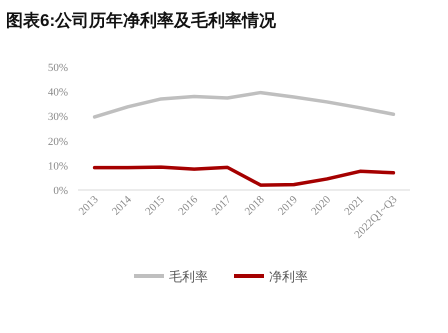  I want to click on y-tick-label: 0%, so click(60, 191).